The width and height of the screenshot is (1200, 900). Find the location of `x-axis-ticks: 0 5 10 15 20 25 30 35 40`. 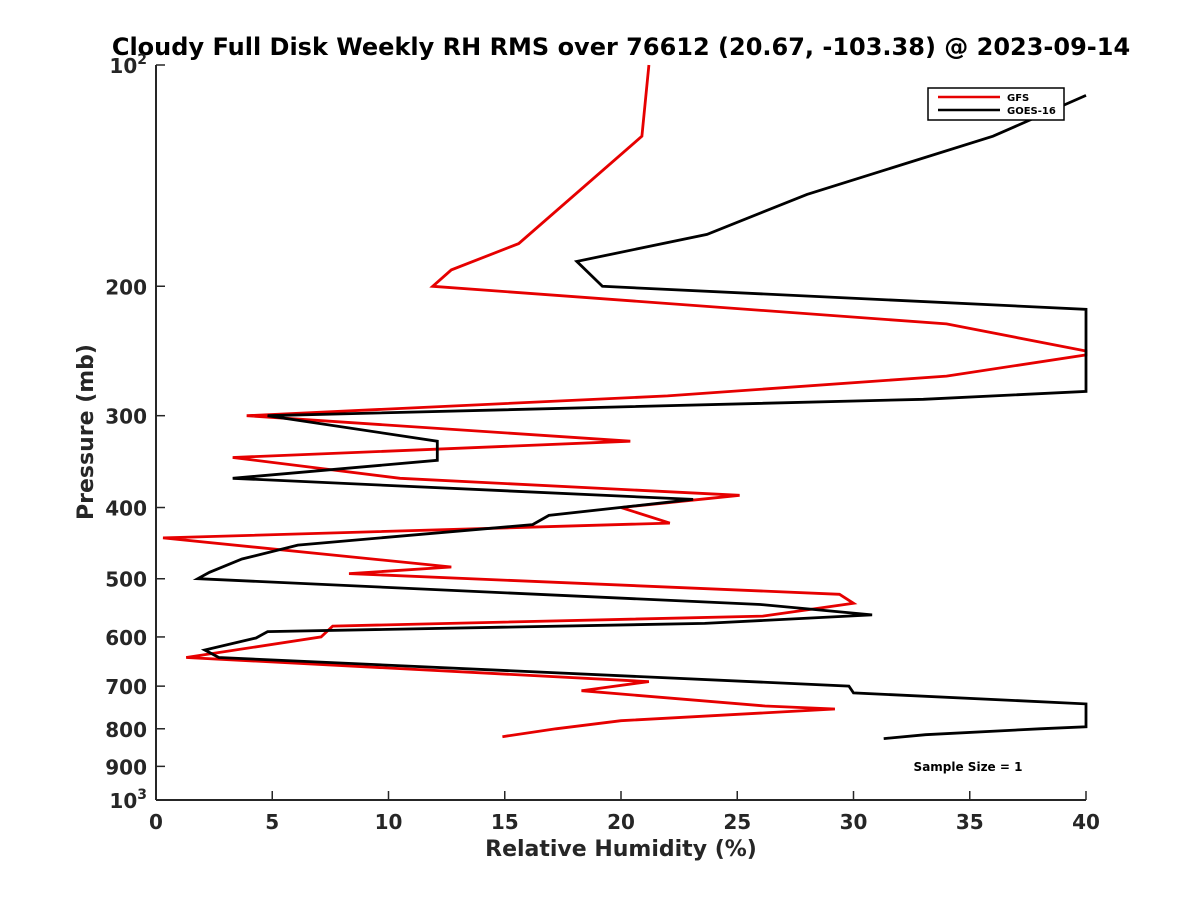

x-axis-ticks: 0 5 10 15 20 25 30 35 40 is located at coordinates (624, 812).